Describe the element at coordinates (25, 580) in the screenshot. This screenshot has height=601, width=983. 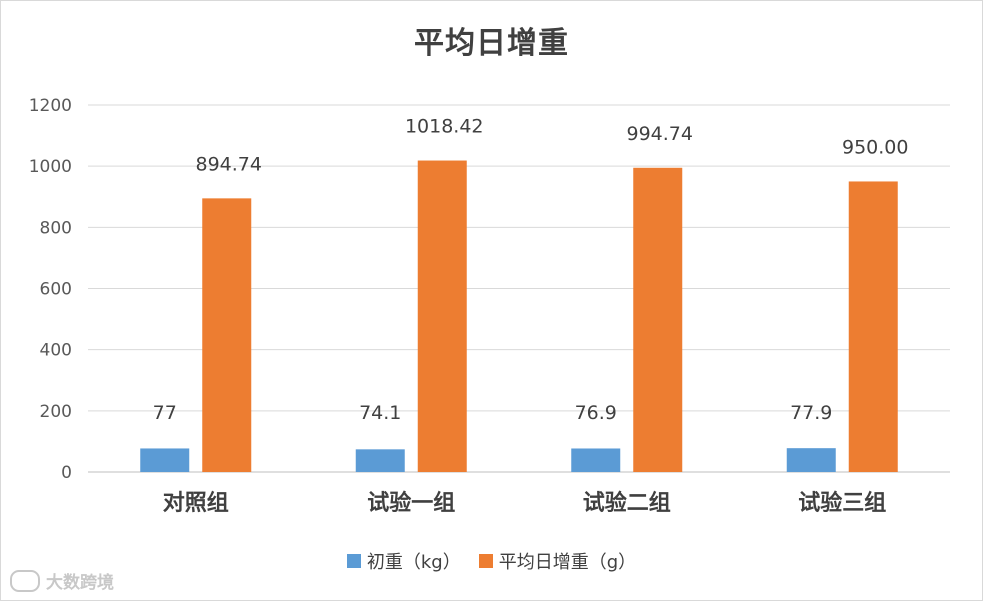
I see `watermark-logo-icon` at that location.